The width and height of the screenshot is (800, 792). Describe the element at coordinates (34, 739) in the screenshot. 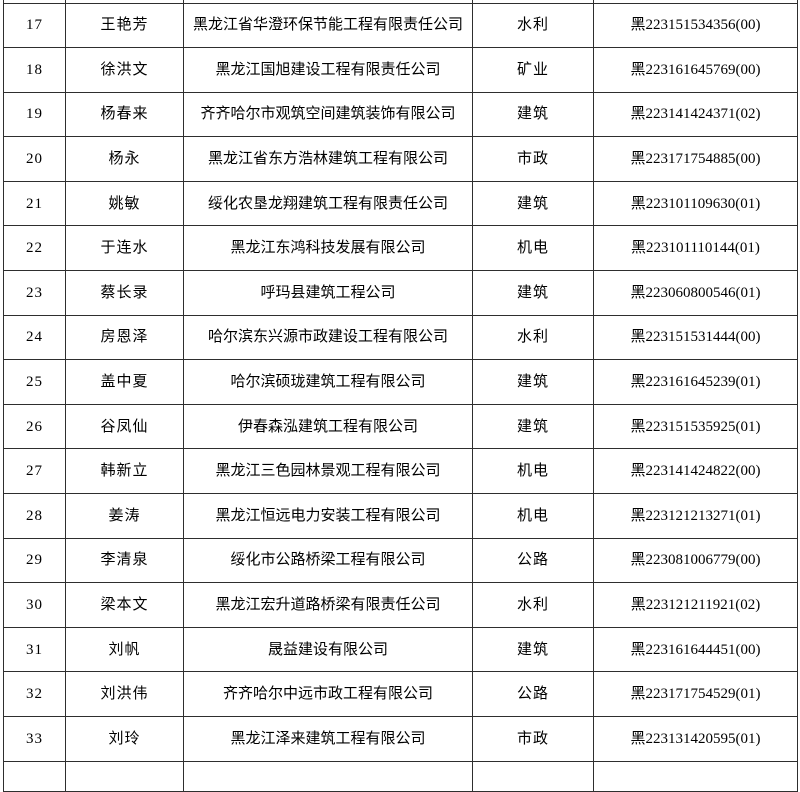

I see `cell-id: 33` at that location.